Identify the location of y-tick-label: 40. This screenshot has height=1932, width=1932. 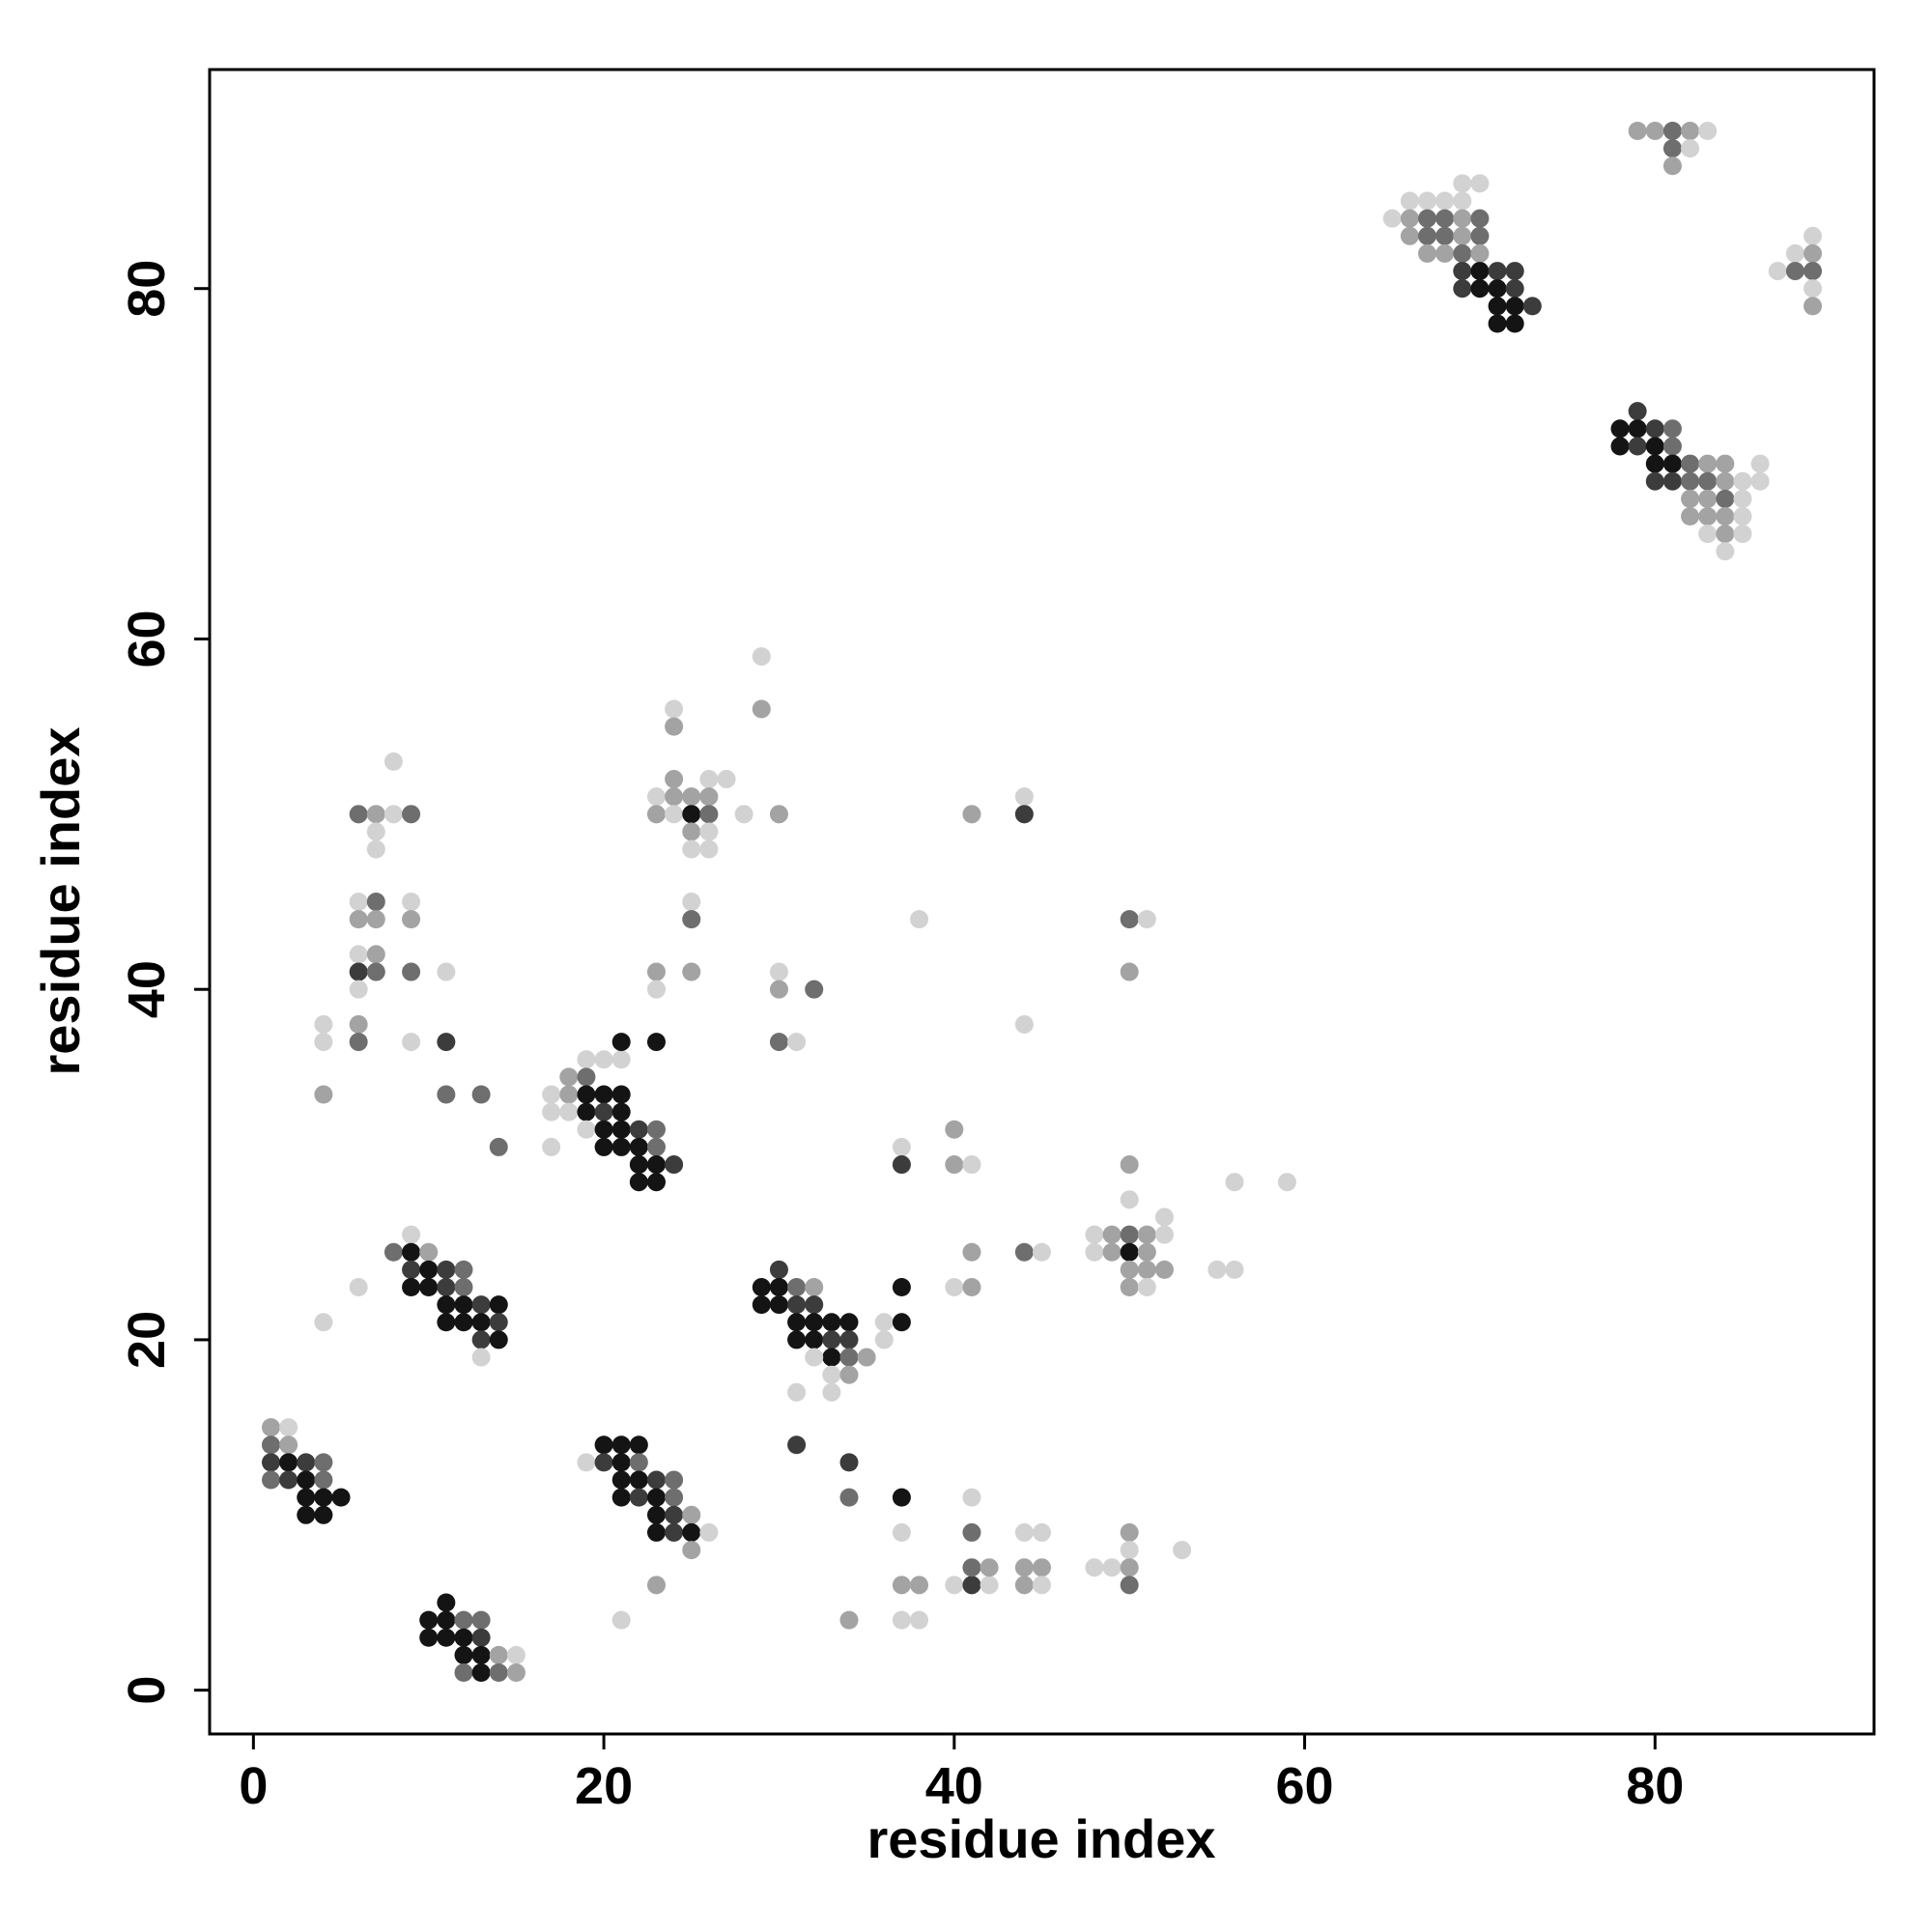
(147, 989).